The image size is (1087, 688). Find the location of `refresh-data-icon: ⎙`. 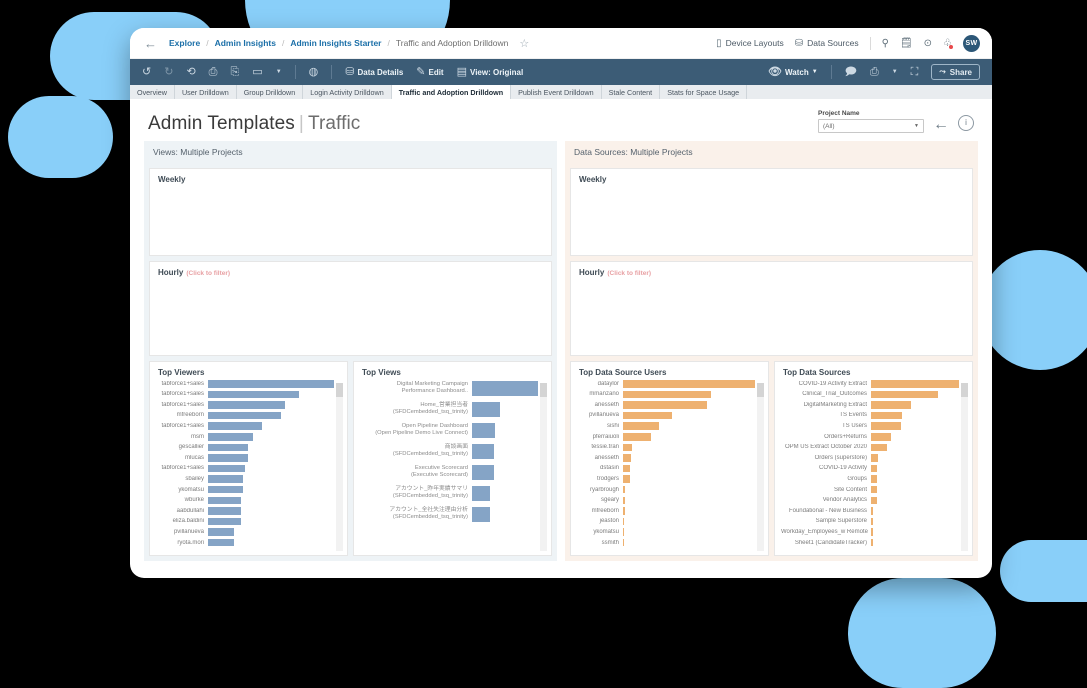

refresh-data-icon: ⎙ is located at coordinates (213, 71).